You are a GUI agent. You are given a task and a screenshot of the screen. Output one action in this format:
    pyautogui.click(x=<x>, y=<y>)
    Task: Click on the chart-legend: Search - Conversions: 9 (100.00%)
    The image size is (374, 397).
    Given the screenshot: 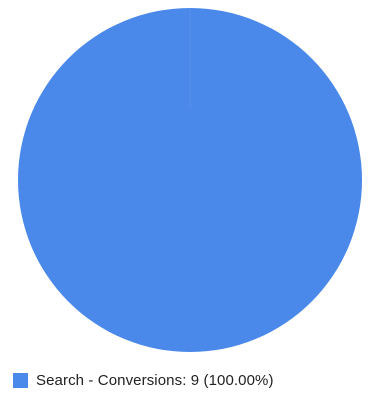 What is the action you would take?
    pyautogui.click(x=143, y=380)
    